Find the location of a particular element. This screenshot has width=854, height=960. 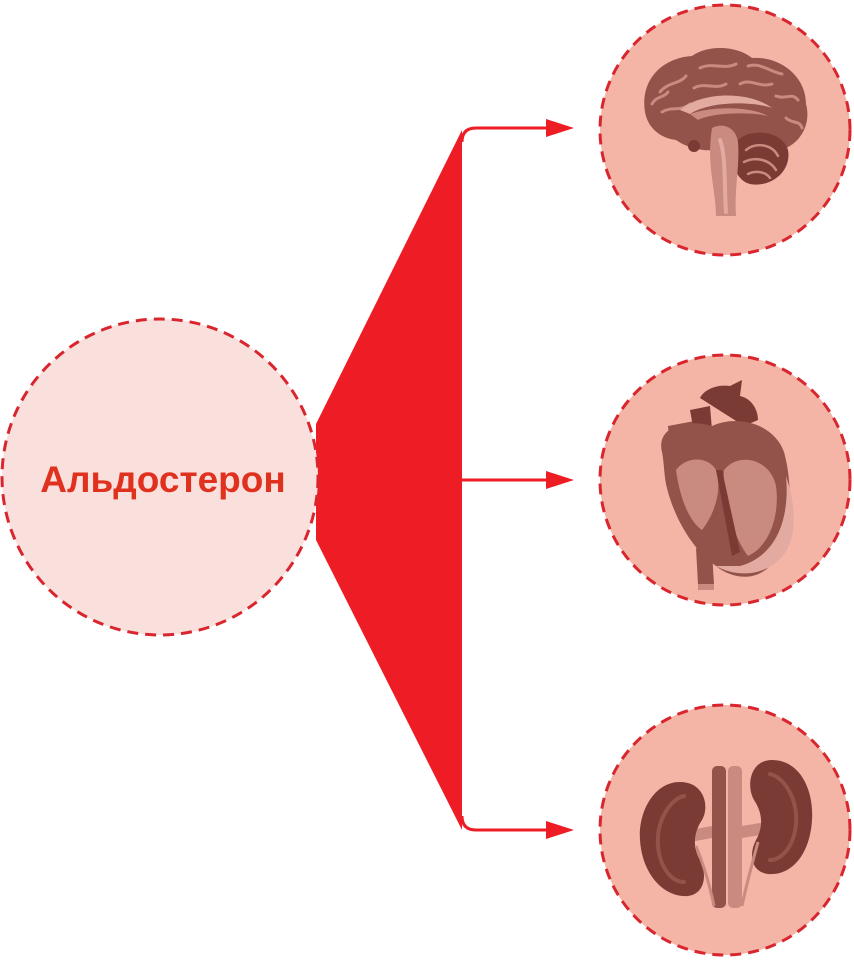

arrow-bottom is located at coordinates (560, 830).